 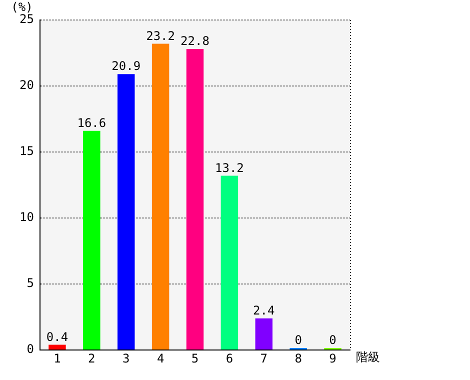 I want to click on data-label: 13.2, so click(x=229, y=167).